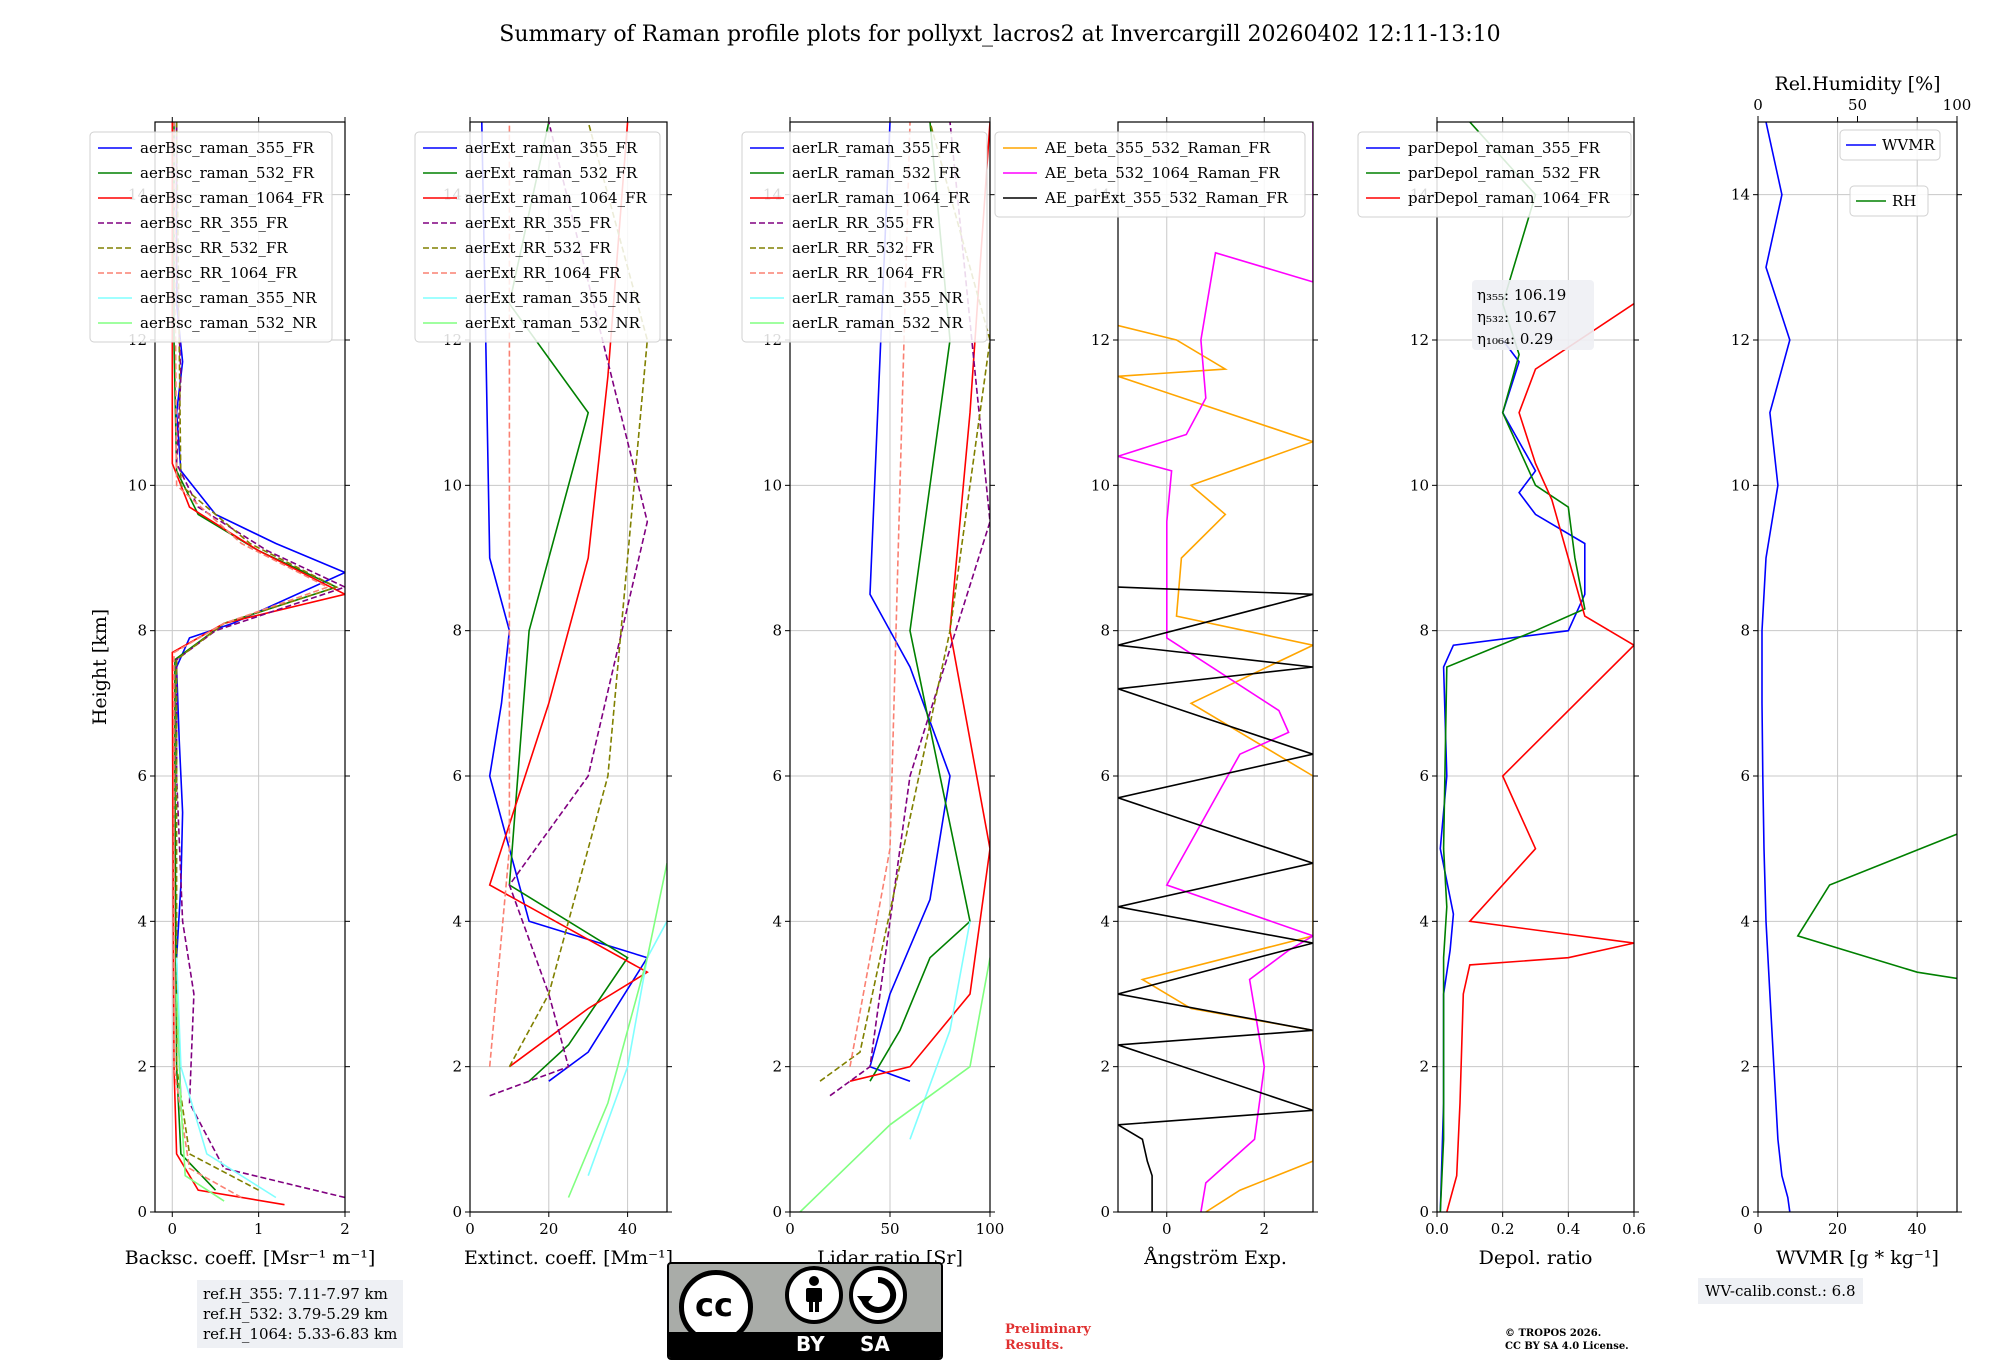 Image resolution: width=2000 pixels, height=1360 pixels. I want to click on cc-text: cc, so click(714, 1305).